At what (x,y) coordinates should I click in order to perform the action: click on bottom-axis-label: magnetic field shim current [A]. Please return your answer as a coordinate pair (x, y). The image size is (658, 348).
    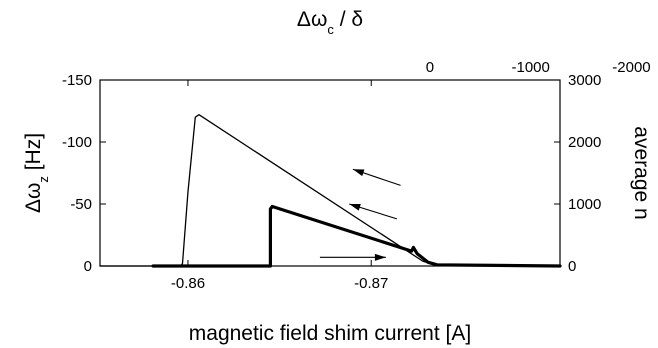
    Looking at the image, I should click on (330, 333).